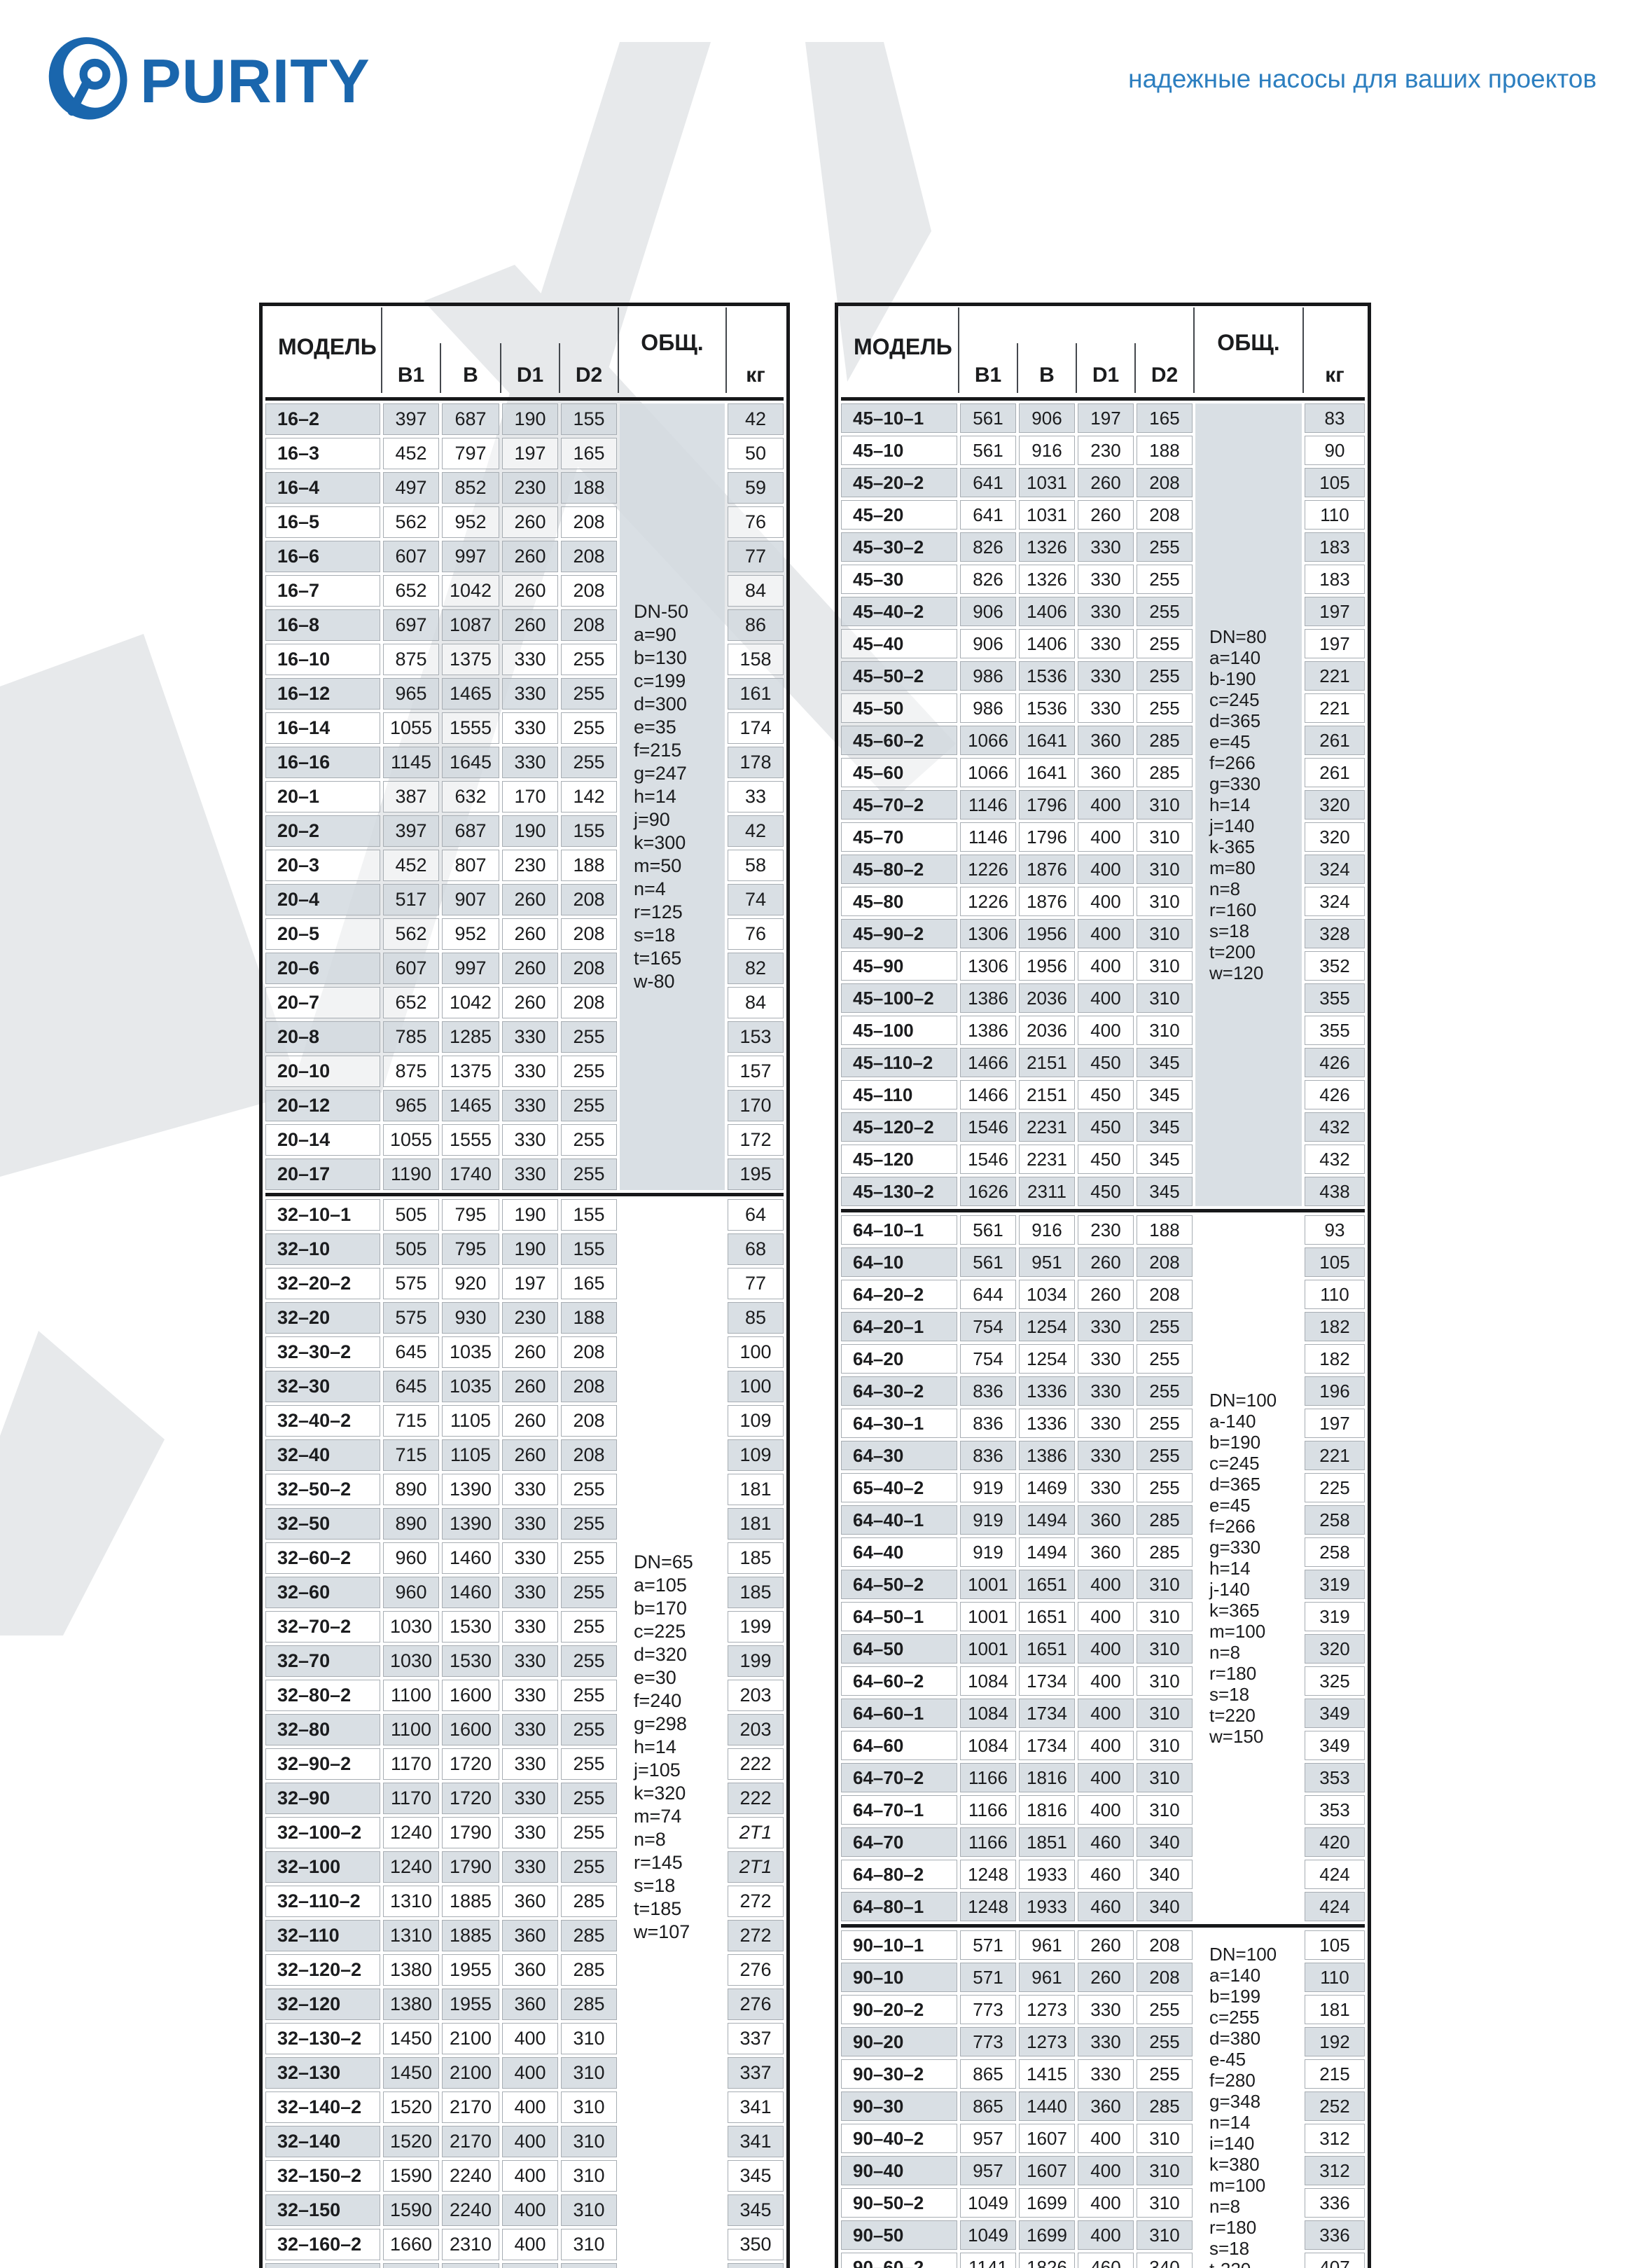 This screenshot has height=2268, width=1633. Describe the element at coordinates (1235, 783) in the screenshot. I see `dimension-note-line: g=330` at that location.